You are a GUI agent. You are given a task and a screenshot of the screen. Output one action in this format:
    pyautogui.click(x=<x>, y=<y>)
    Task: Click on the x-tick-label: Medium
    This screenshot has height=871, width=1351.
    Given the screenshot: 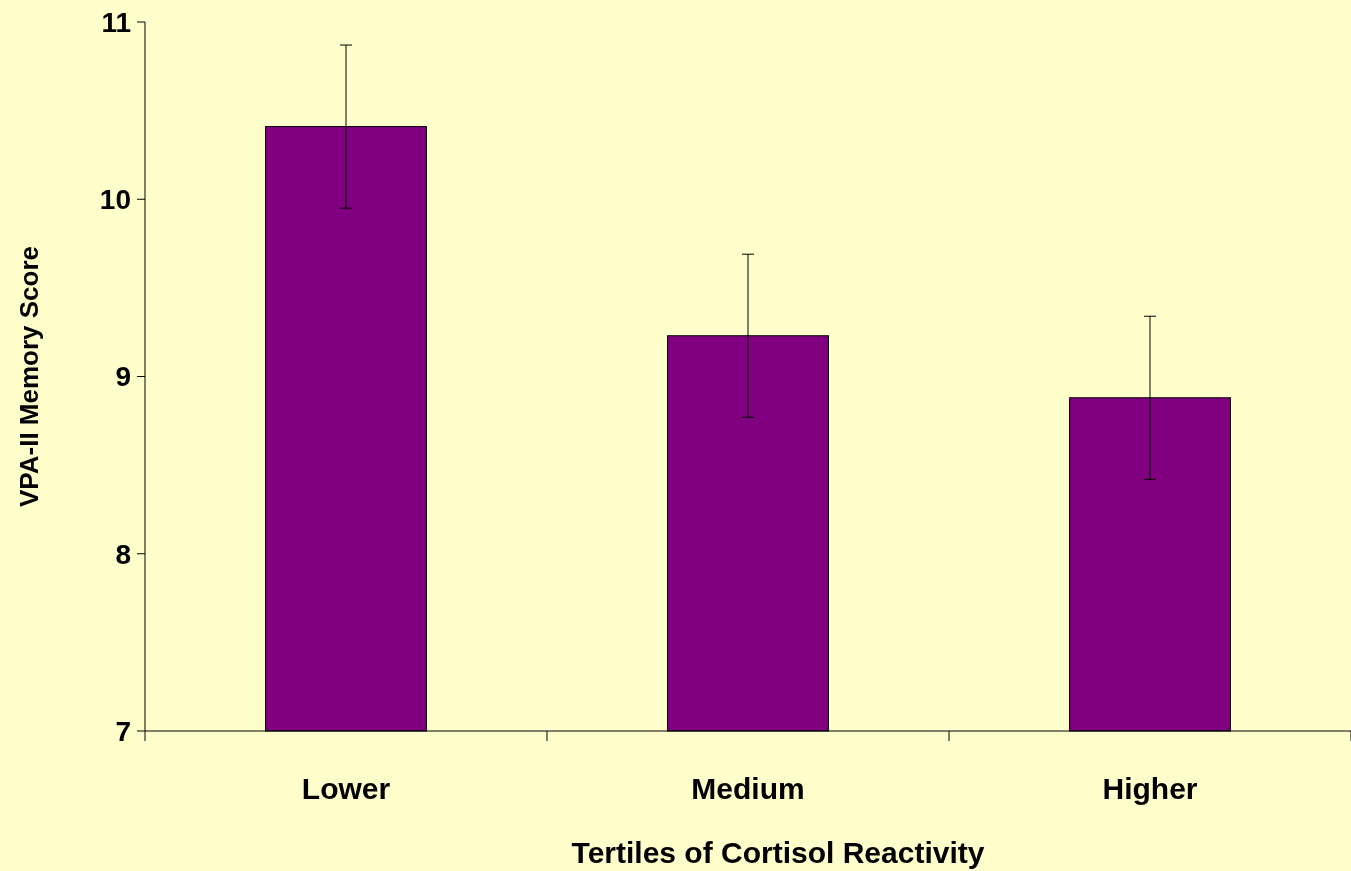 What is the action you would take?
    pyautogui.click(x=748, y=788)
    